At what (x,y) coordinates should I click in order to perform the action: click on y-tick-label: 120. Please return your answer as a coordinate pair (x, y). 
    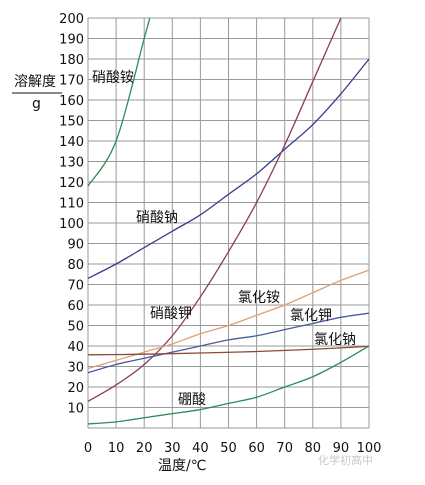
    Looking at the image, I should click on (71, 183).